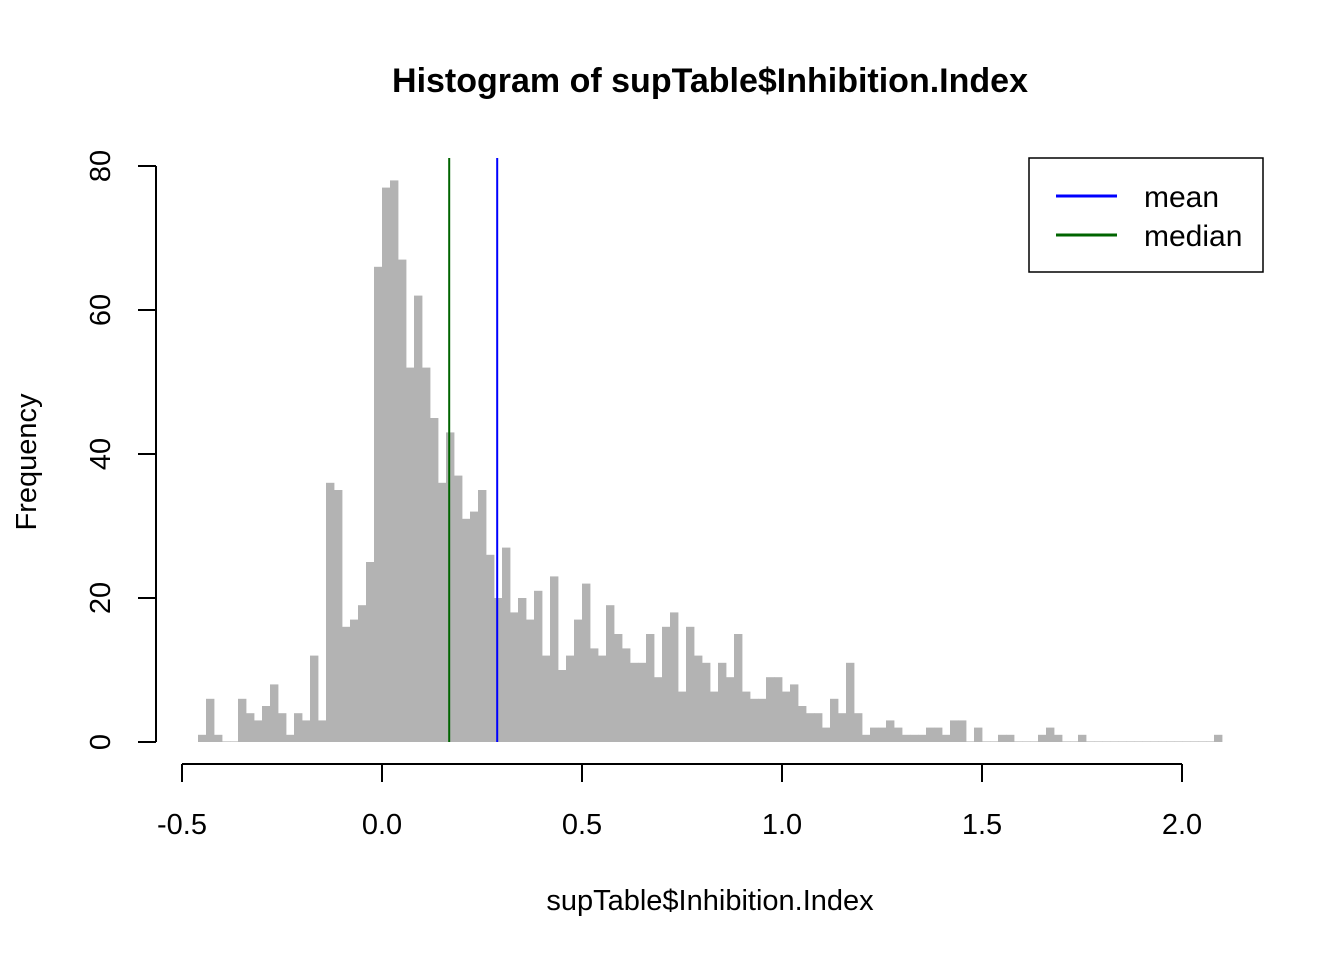 The image size is (1344, 960). I want to click on y-tick-label: 20, so click(101, 598).